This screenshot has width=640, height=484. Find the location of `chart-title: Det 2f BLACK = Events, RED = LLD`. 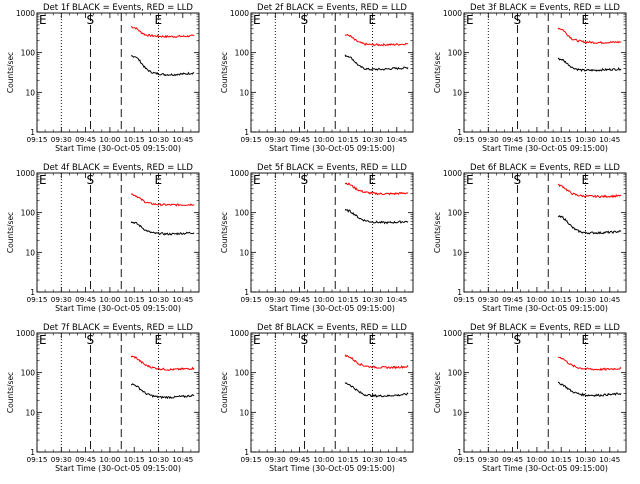

chart-title: Det 2f BLACK = Events, RED = LLD is located at coordinates (332, 8).